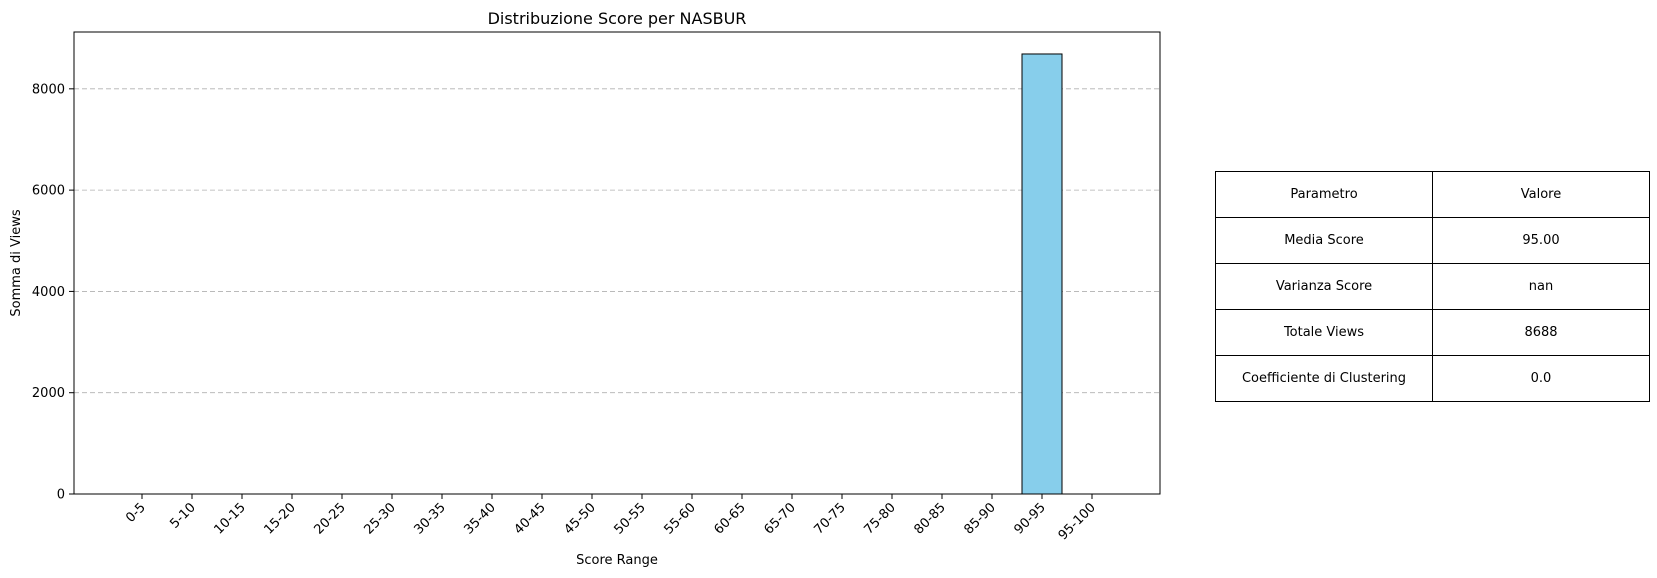 The height and width of the screenshot is (578, 1657). What do you see at coordinates (1324, 286) in the screenshot?
I see `table-cell-parameter: Varianza Score` at bounding box center [1324, 286].